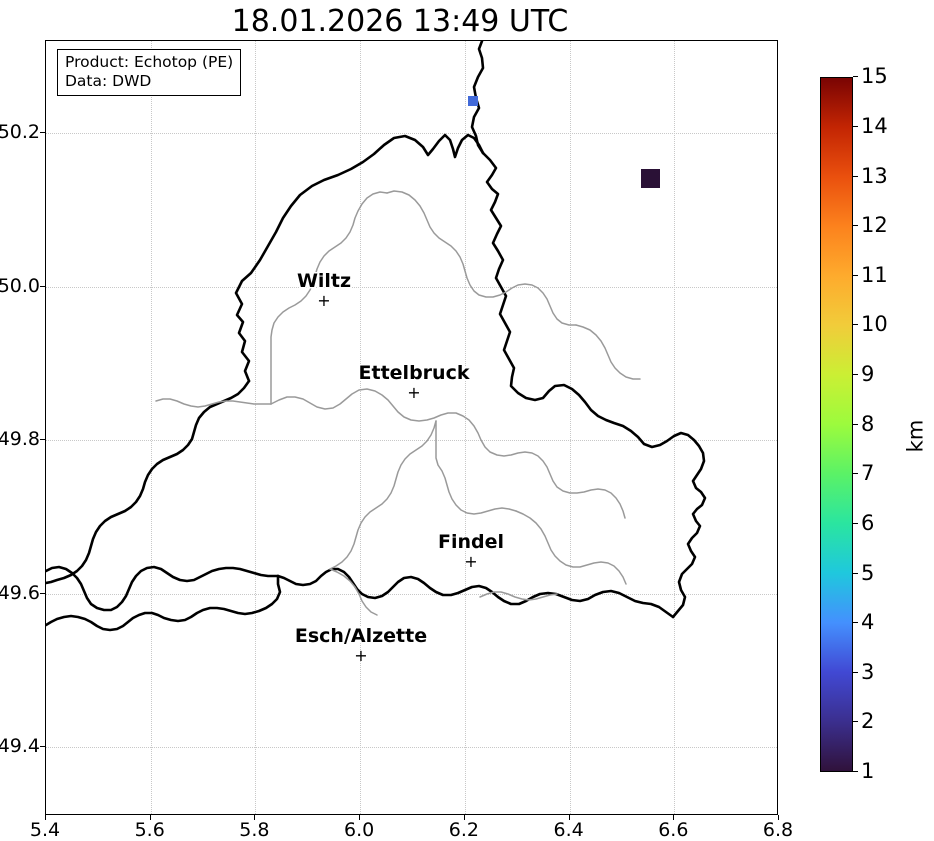 This screenshot has height=841, width=934. What do you see at coordinates (414, 373) in the screenshot?
I see `city-name: Ettelbruck` at bounding box center [414, 373].